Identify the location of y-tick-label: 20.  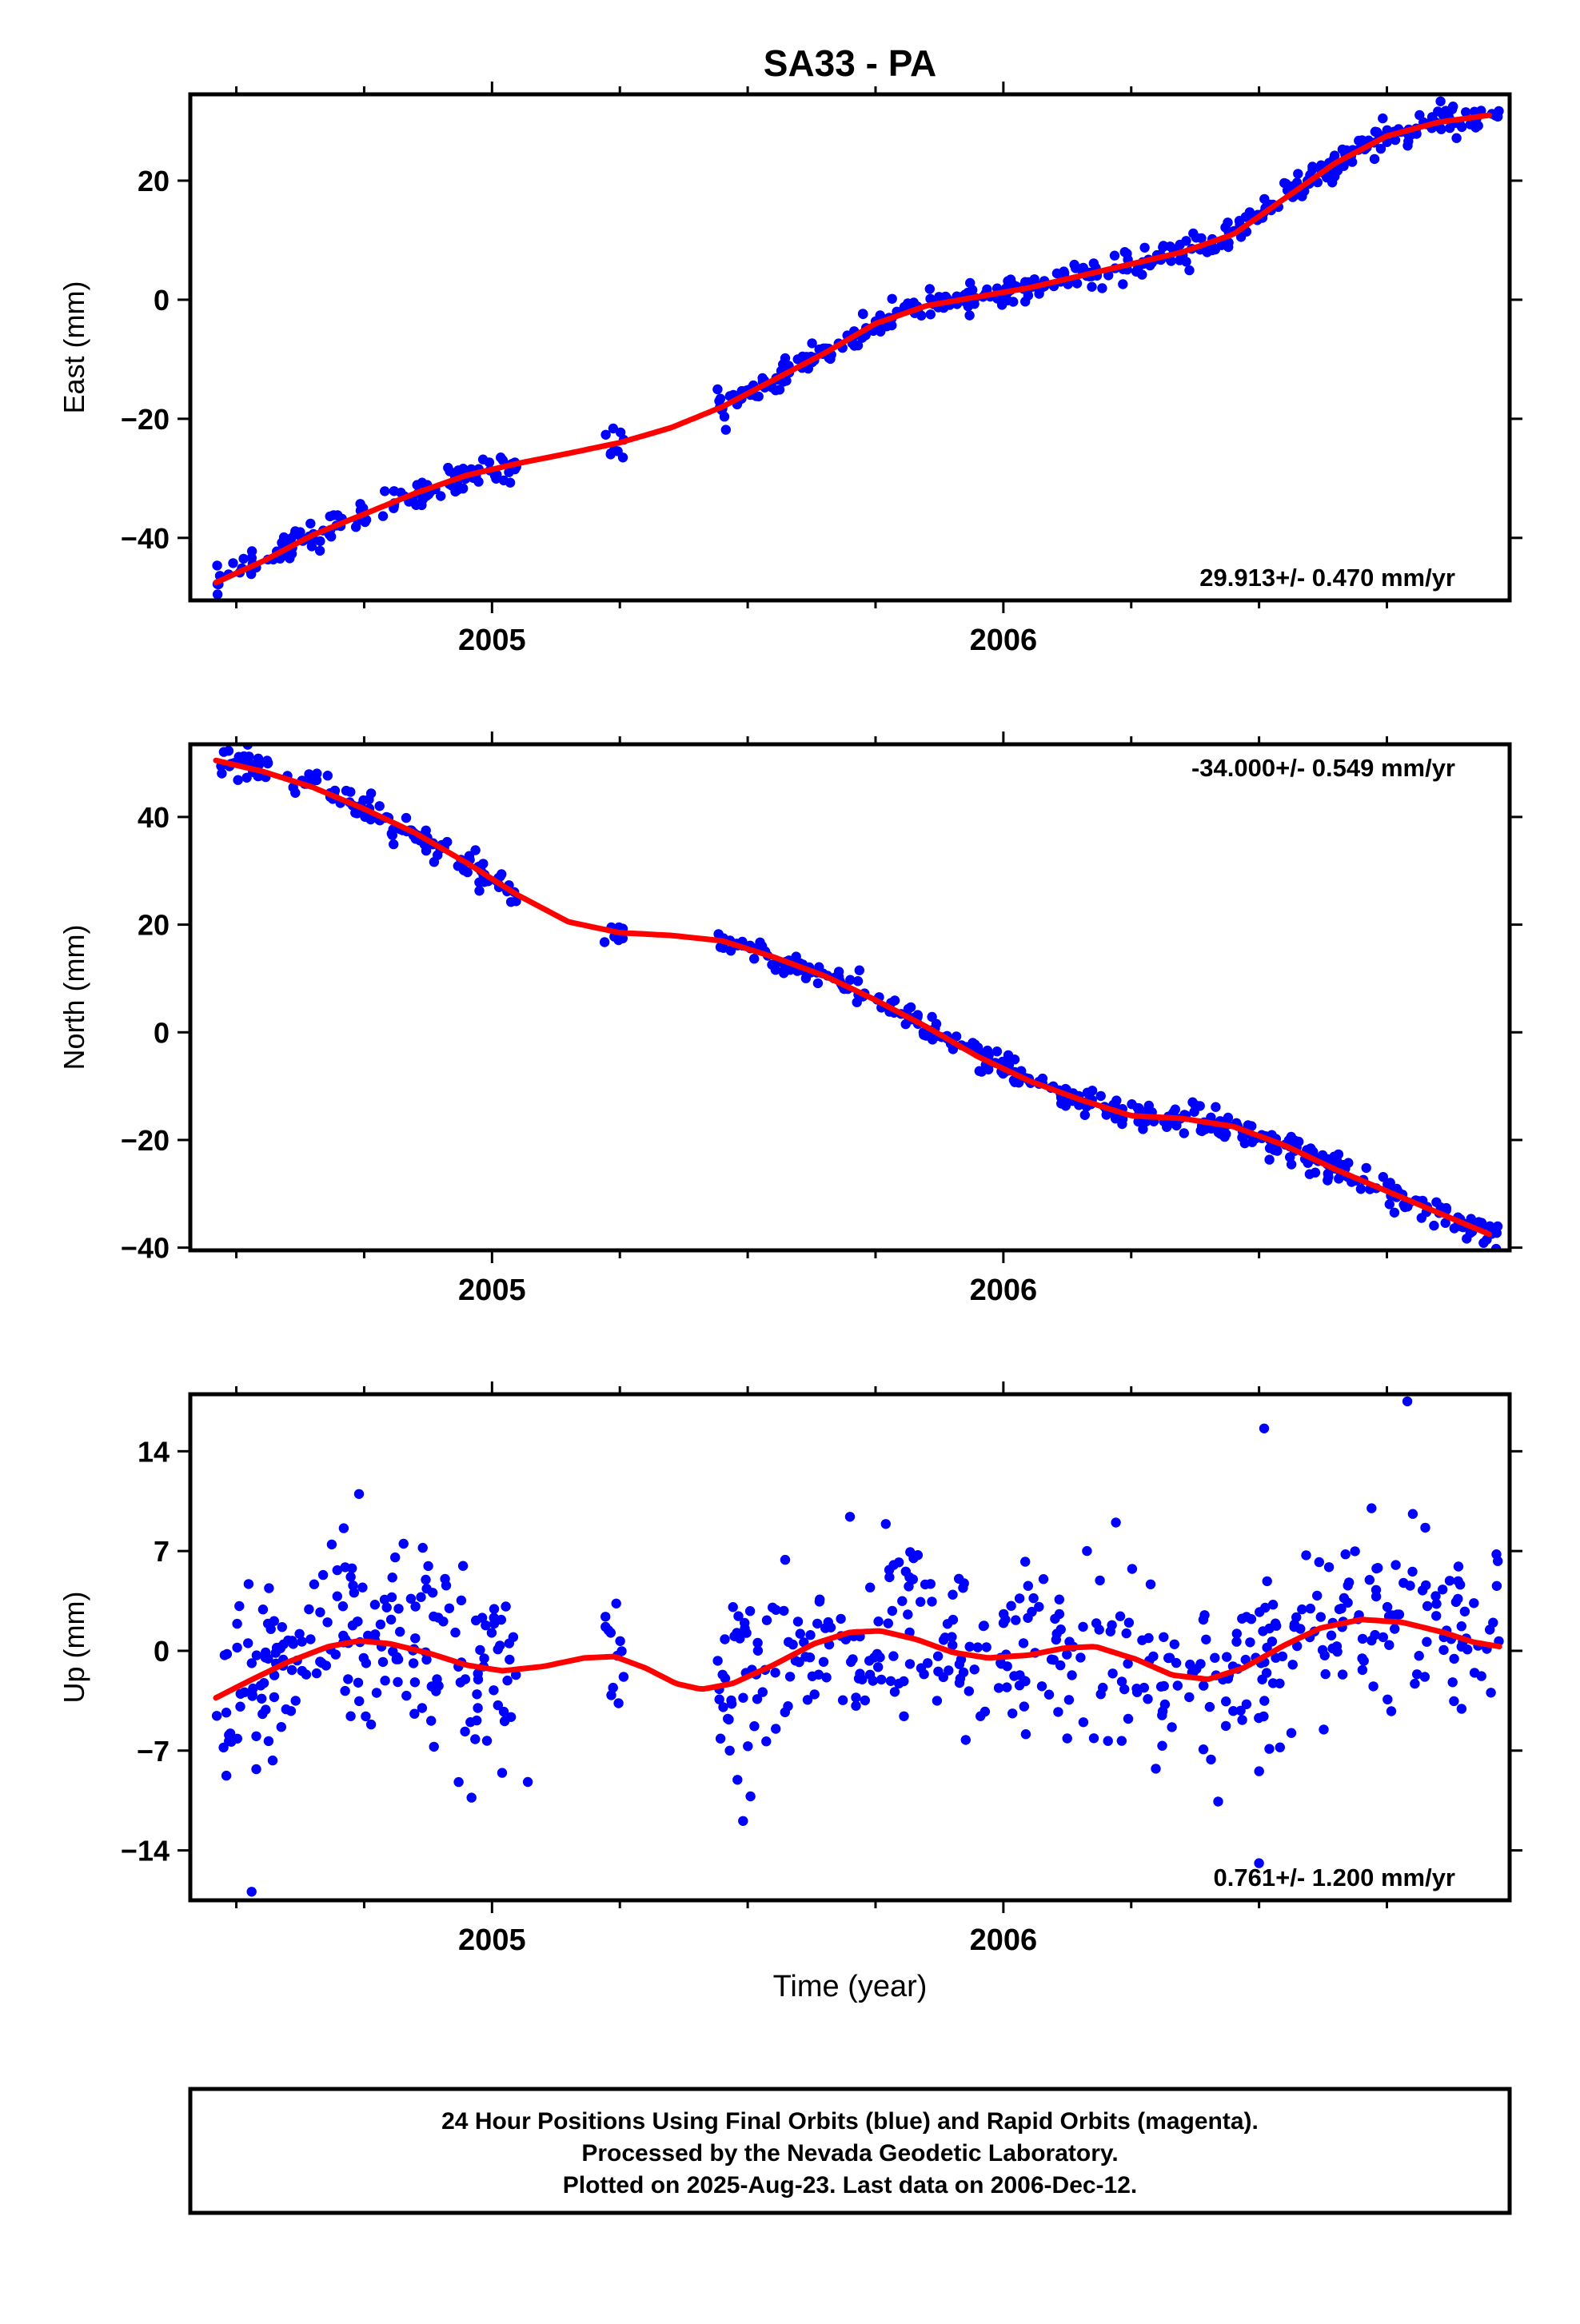
(154, 926).